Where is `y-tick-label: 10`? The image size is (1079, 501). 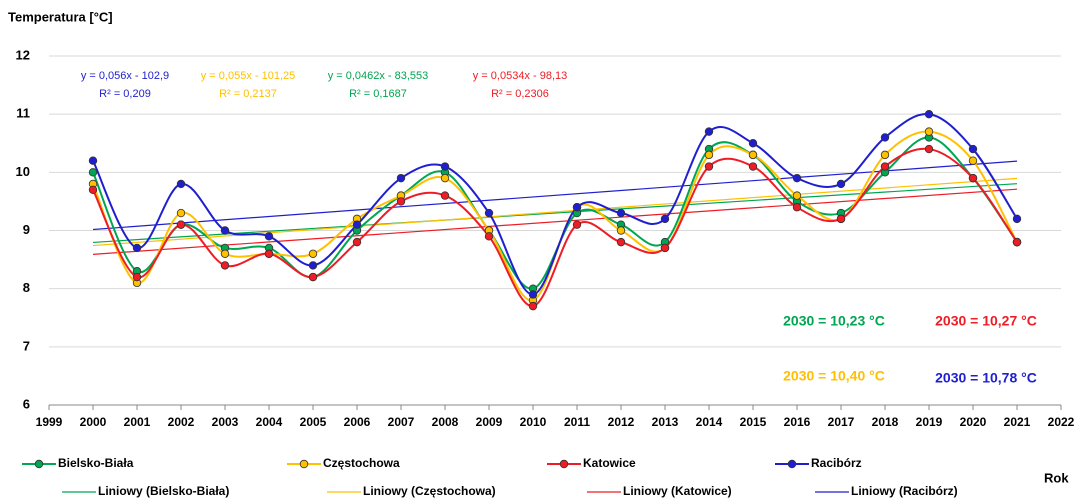 y-tick-label: 10 is located at coordinates (23, 171).